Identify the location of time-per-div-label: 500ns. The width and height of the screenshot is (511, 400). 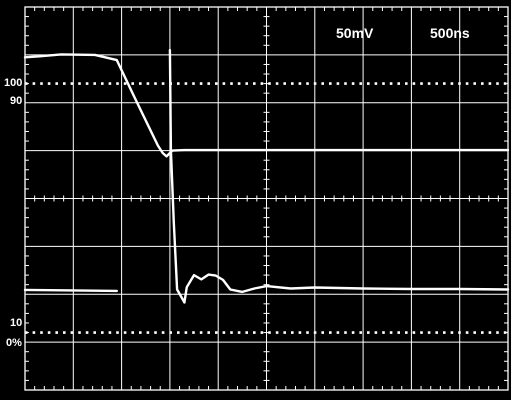
(450, 33).